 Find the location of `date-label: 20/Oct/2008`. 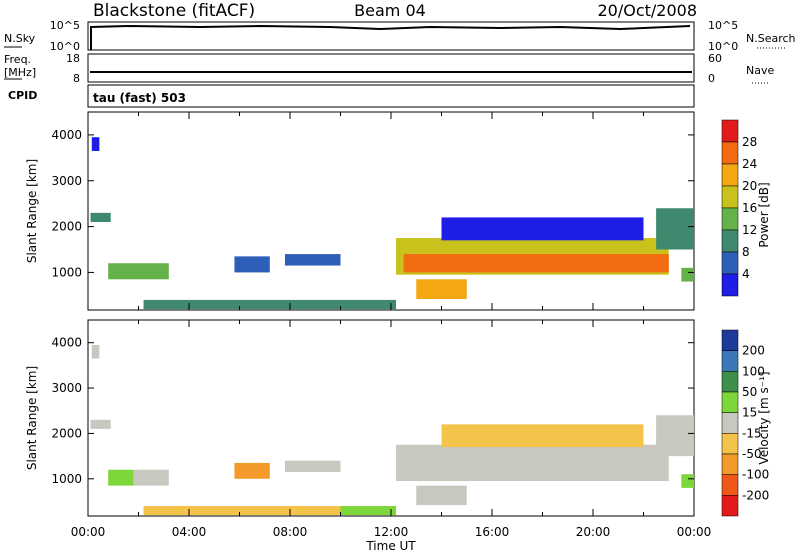

date-label: 20/Oct/2008 is located at coordinates (647, 10).